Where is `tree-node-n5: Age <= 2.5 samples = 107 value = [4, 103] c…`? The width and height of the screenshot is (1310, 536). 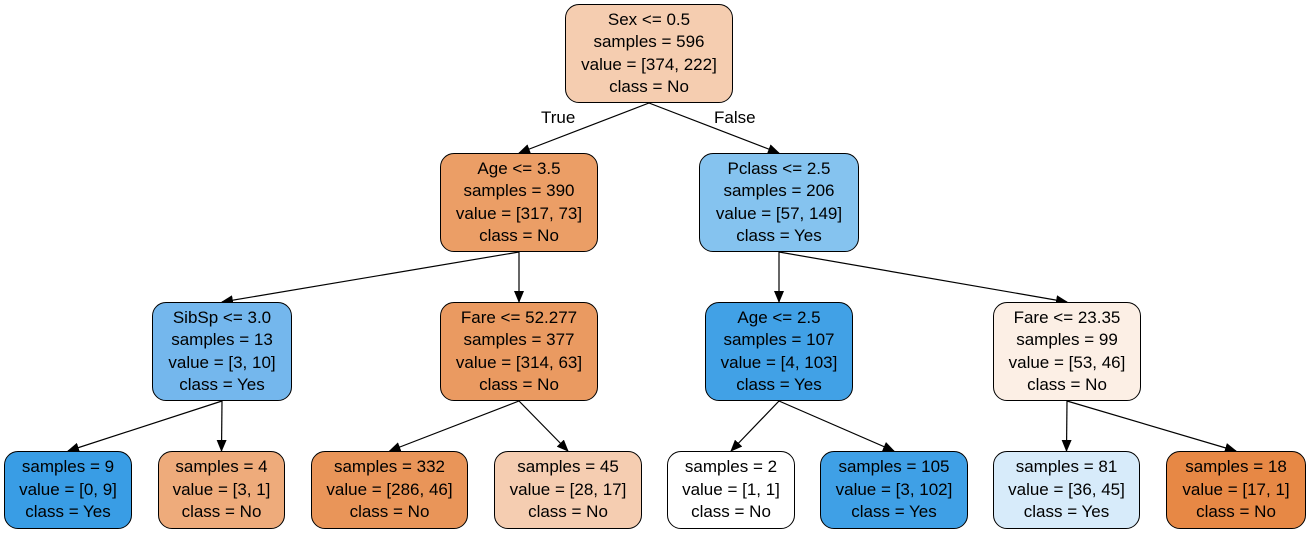 tree-node-n5: Age <= 2.5 samples = 107 value = [4, 103] c… is located at coordinates (779, 351).